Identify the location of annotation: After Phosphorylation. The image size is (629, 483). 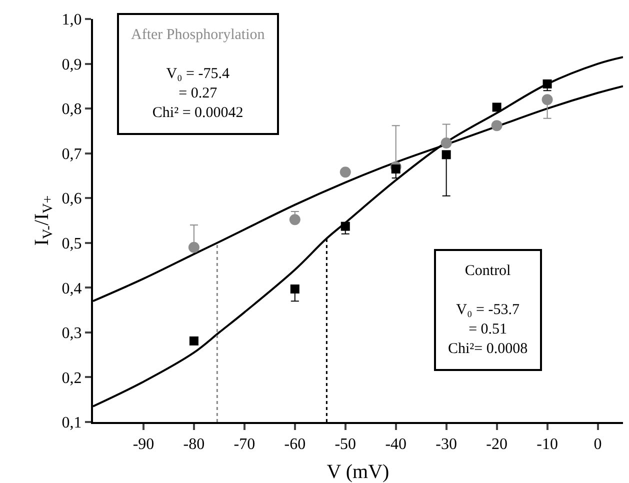
(198, 35).